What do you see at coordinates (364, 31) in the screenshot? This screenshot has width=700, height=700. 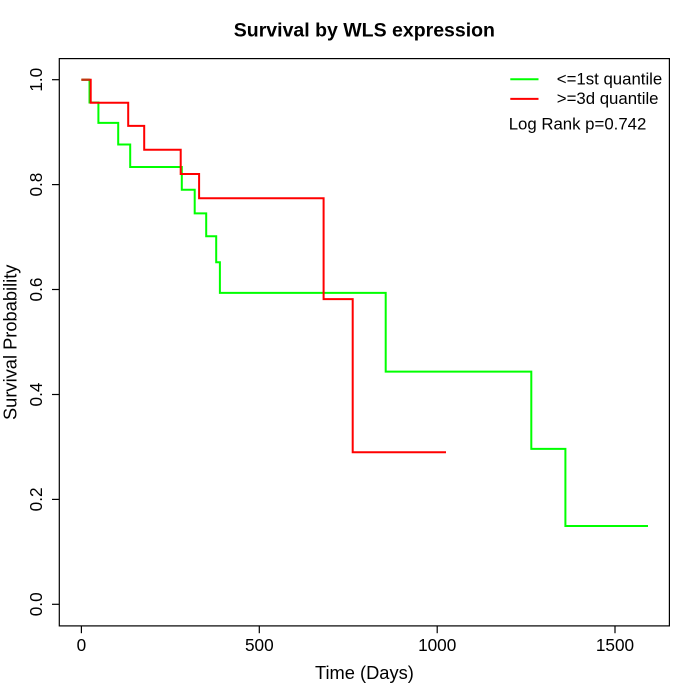 I see `svg-text: Survival by WLS expression` at bounding box center [364, 31].